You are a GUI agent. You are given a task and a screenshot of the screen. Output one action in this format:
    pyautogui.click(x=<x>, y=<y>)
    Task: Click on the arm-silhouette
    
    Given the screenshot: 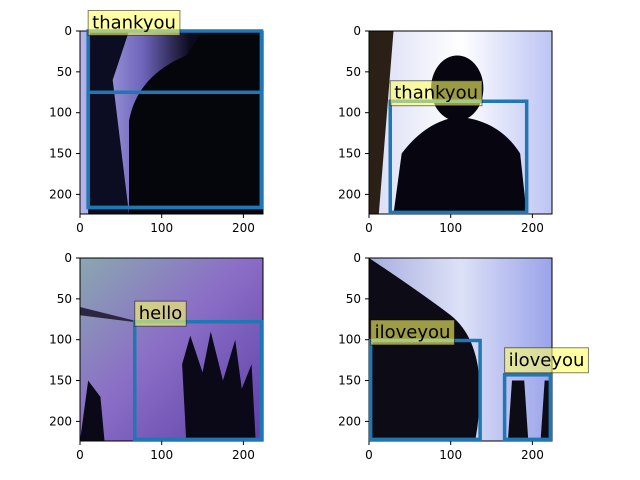 What is the action you would take?
    pyautogui.click(x=424, y=349)
    